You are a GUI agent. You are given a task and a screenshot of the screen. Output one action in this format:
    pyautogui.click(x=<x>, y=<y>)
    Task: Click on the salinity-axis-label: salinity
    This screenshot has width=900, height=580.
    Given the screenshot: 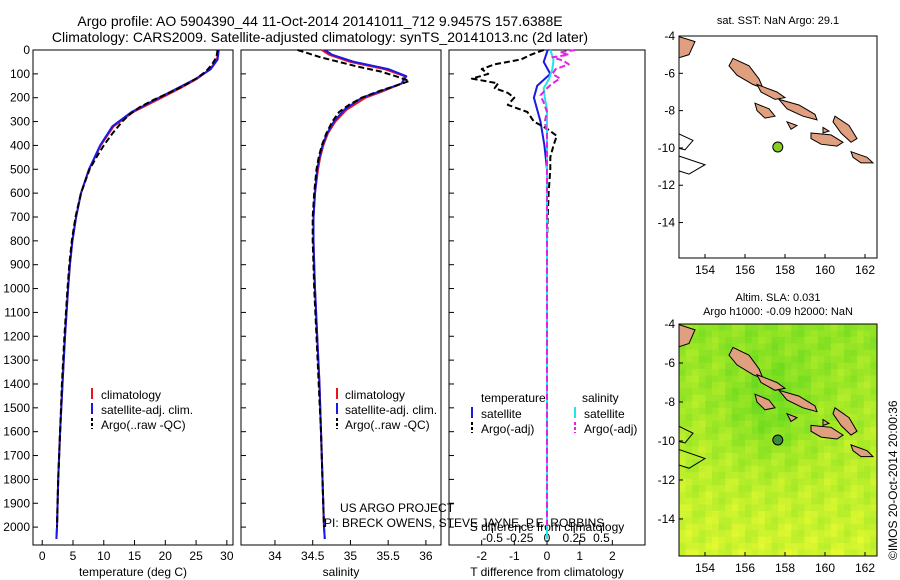 What is the action you would take?
    pyautogui.click(x=341, y=572)
    